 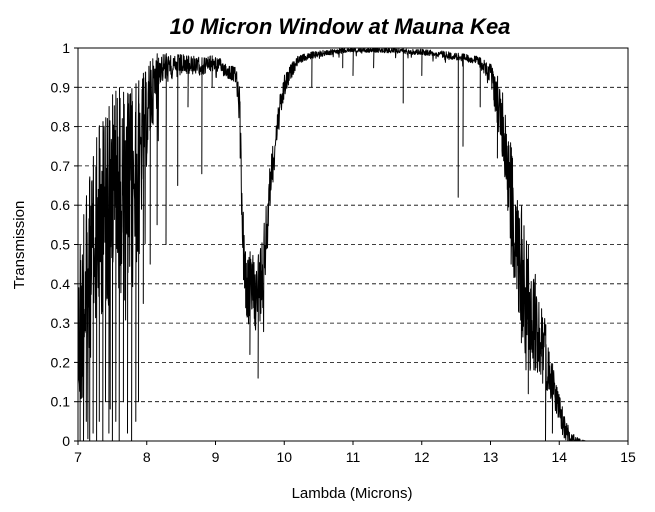 I want to click on x-tick-label: 7, so click(x=78, y=457).